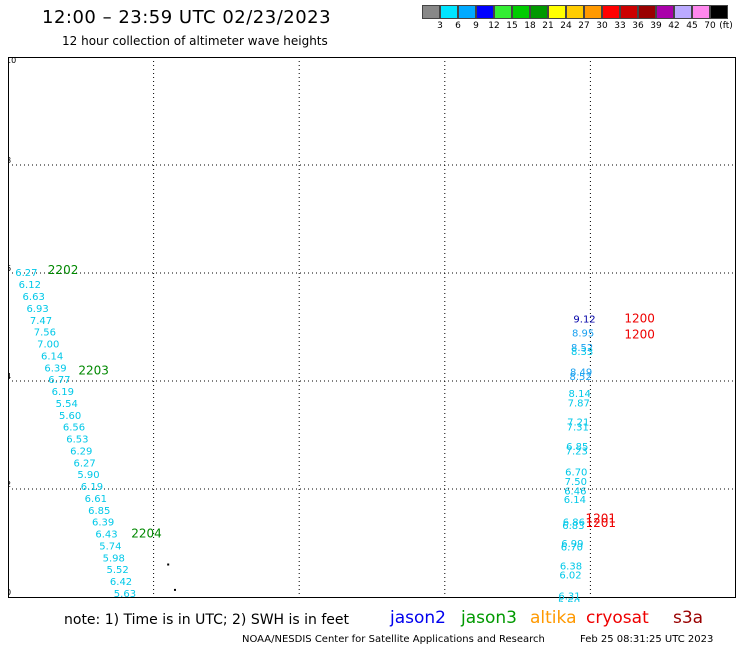 This screenshot has height=650, width=740. Describe the element at coordinates (617, 618) in the screenshot. I see `mission-cryosat: cryosat` at that location.